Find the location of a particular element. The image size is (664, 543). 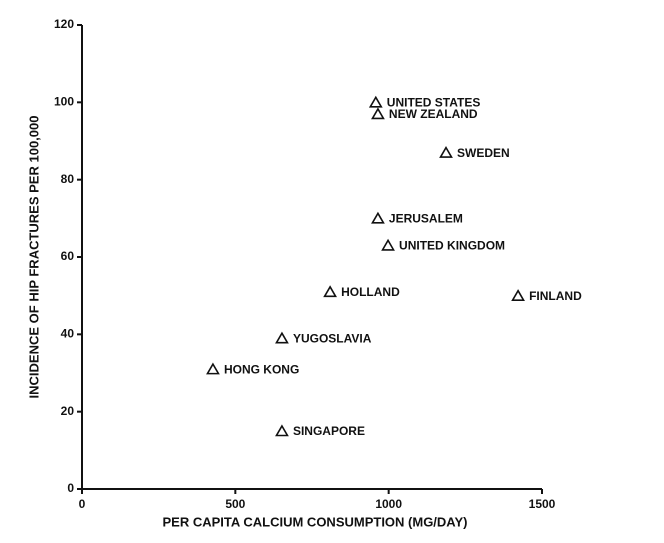

point-label: SWEDEN is located at coordinates (483, 153).